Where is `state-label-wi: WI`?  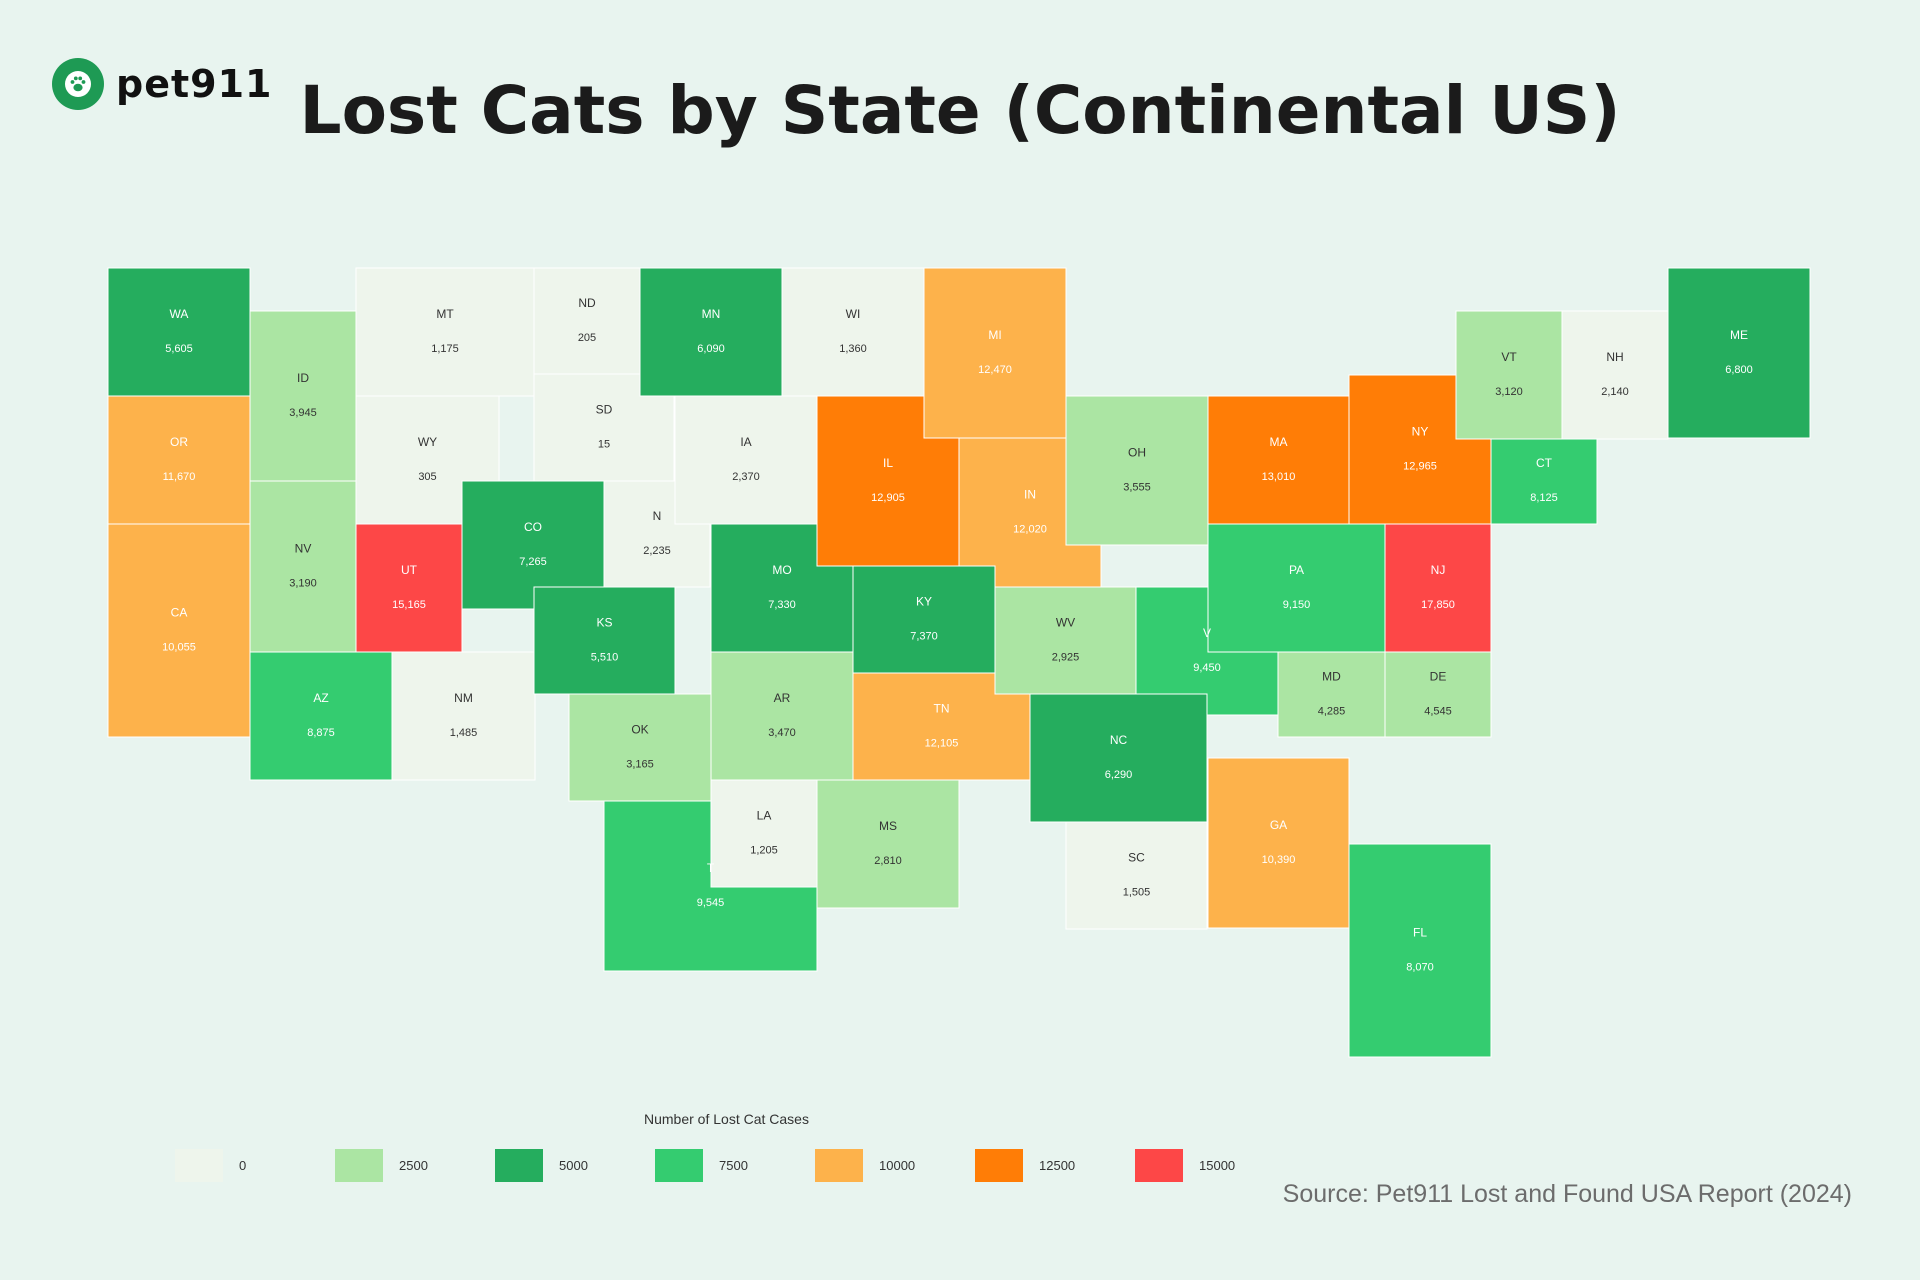
state-label-wi: WI is located at coordinates (853, 314).